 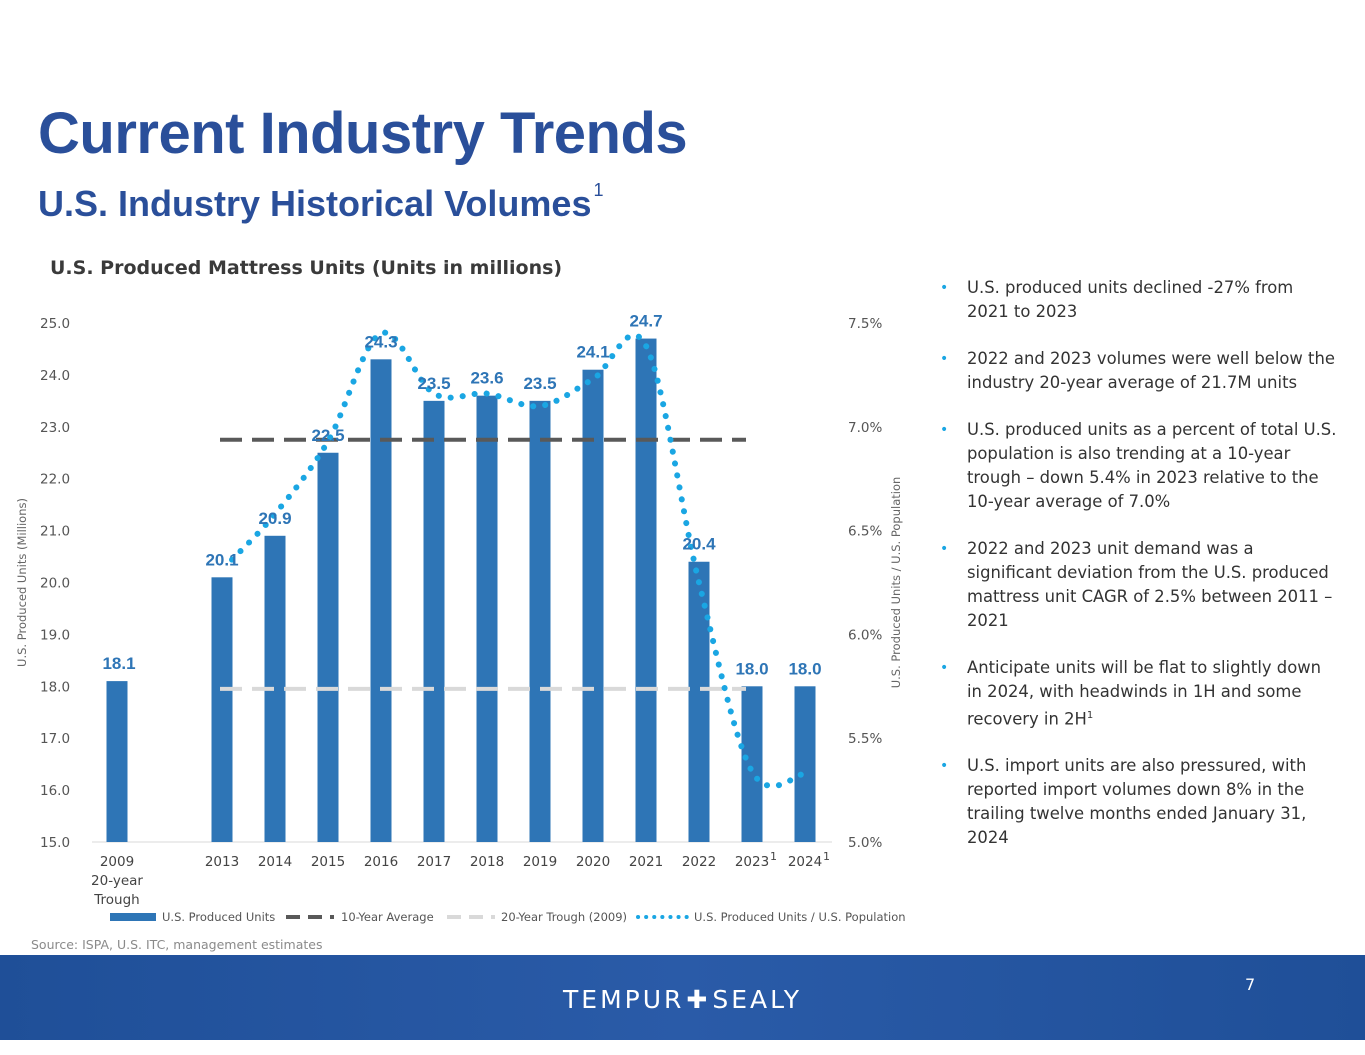 What do you see at coordinates (118, 663) in the screenshot?
I see `data-label: 18.1` at bounding box center [118, 663].